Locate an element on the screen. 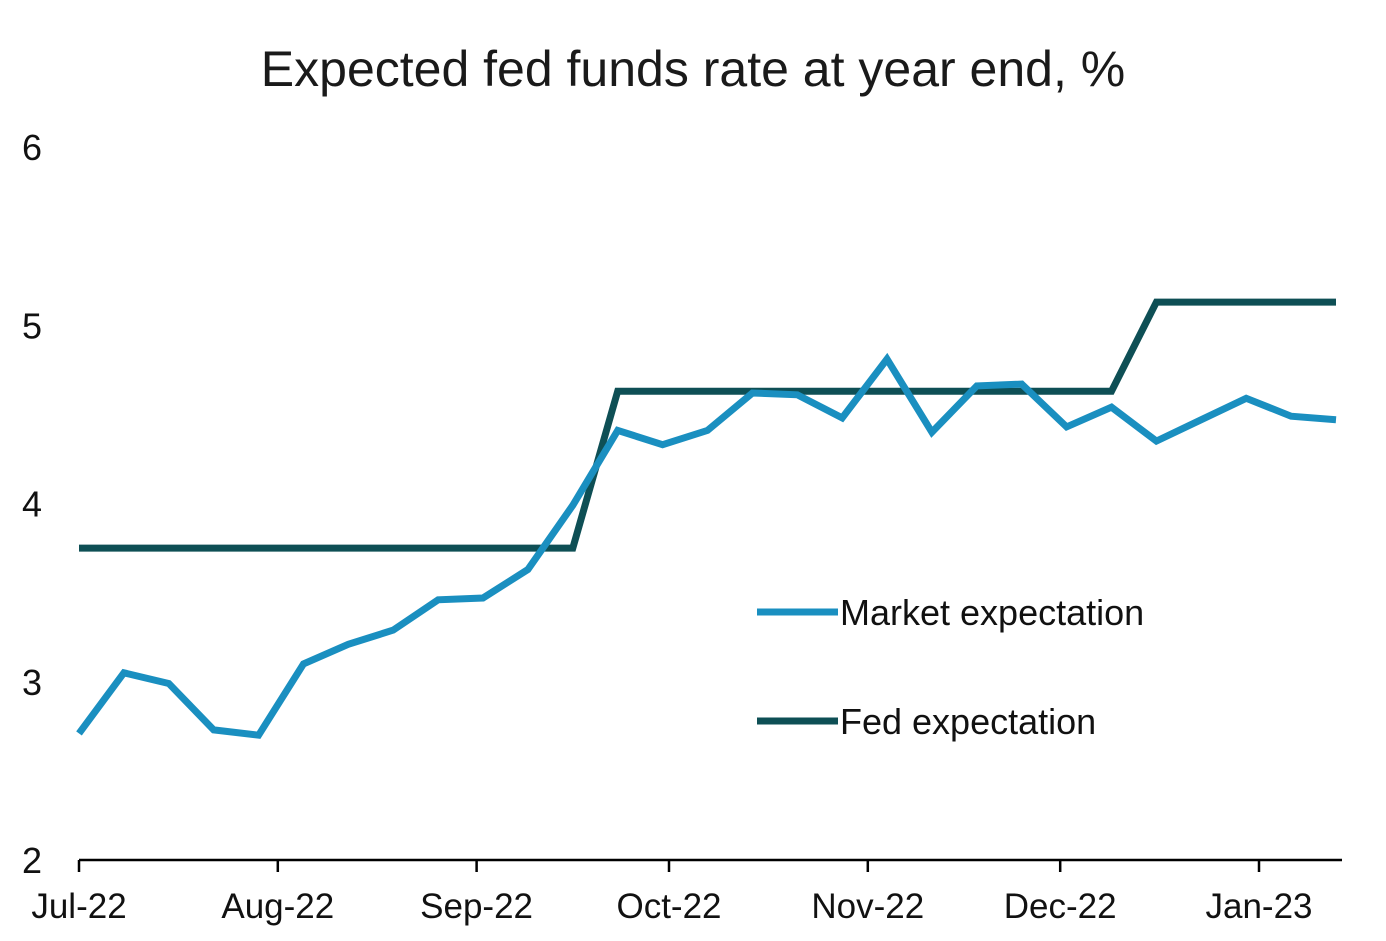 The image size is (1386, 941). legend-label-fed-expectation: Fed expectation is located at coordinates (968, 721).